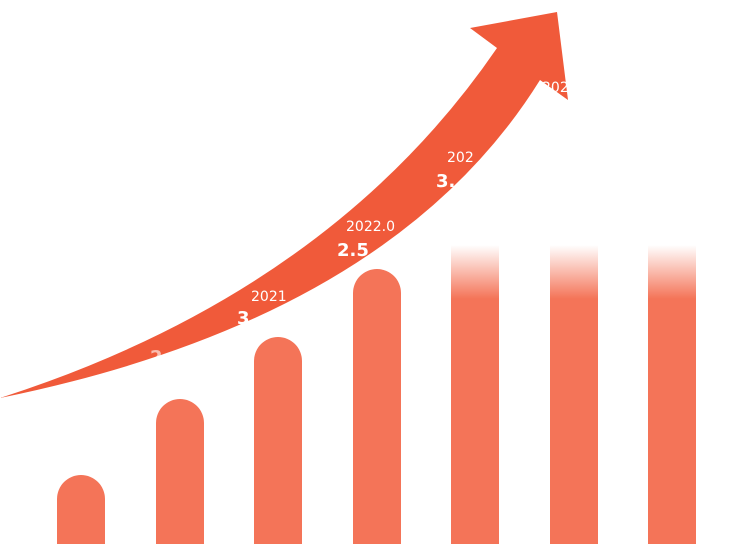 This screenshot has height=544, width=737. What do you see at coordinates (370, 227) in the screenshot?
I see `year-label: 2022.0` at bounding box center [370, 227].